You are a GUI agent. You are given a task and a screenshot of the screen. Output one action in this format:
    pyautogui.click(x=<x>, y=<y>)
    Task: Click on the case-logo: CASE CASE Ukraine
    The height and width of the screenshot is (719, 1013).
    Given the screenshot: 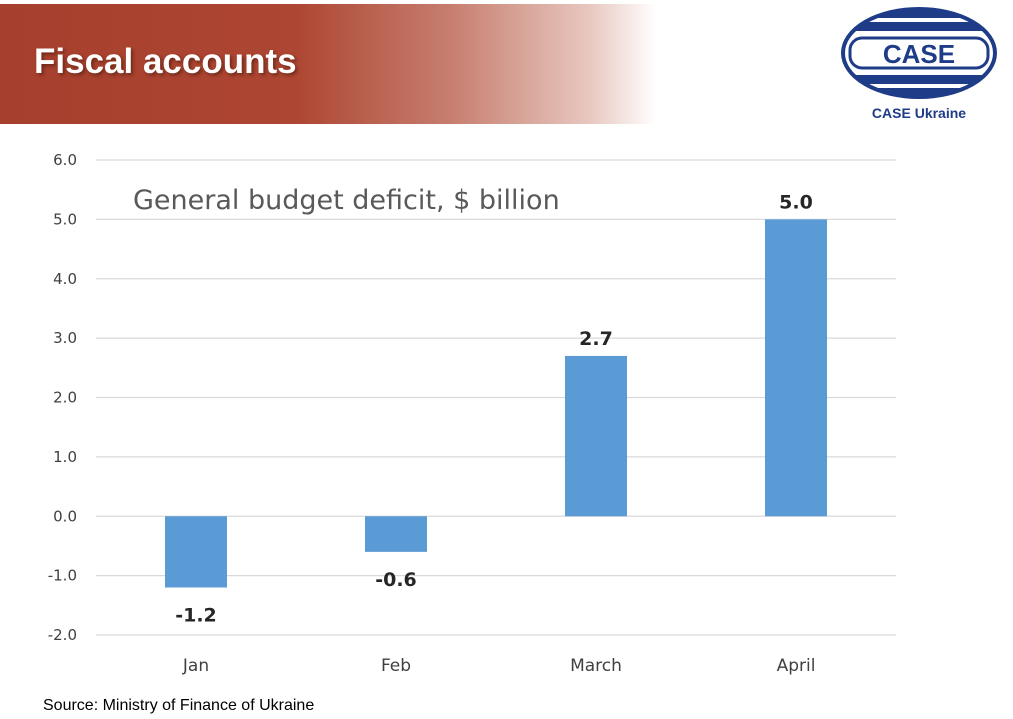 What is the action you would take?
    pyautogui.click(x=925, y=64)
    